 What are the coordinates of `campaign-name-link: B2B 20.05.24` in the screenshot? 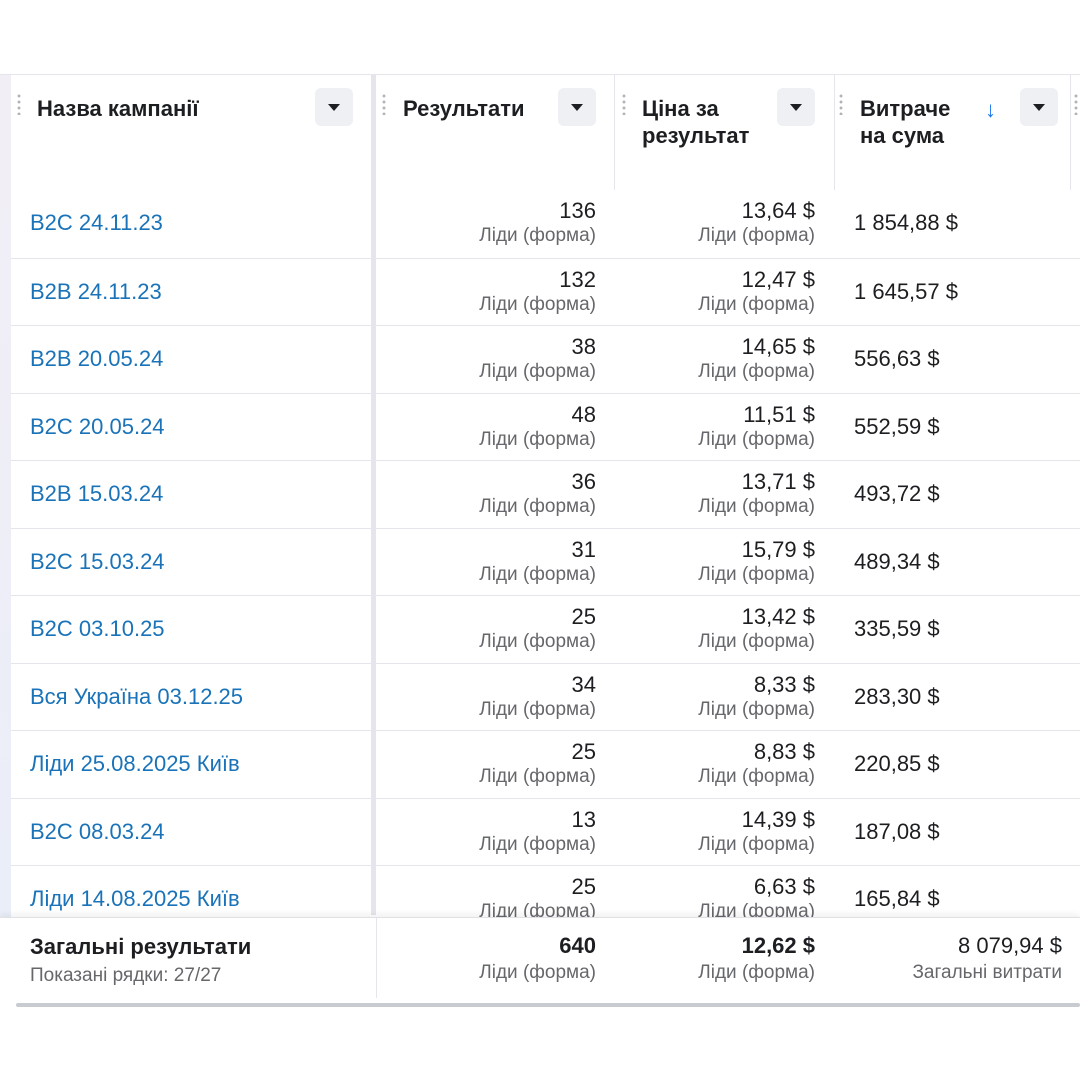 It's located at (97, 358).